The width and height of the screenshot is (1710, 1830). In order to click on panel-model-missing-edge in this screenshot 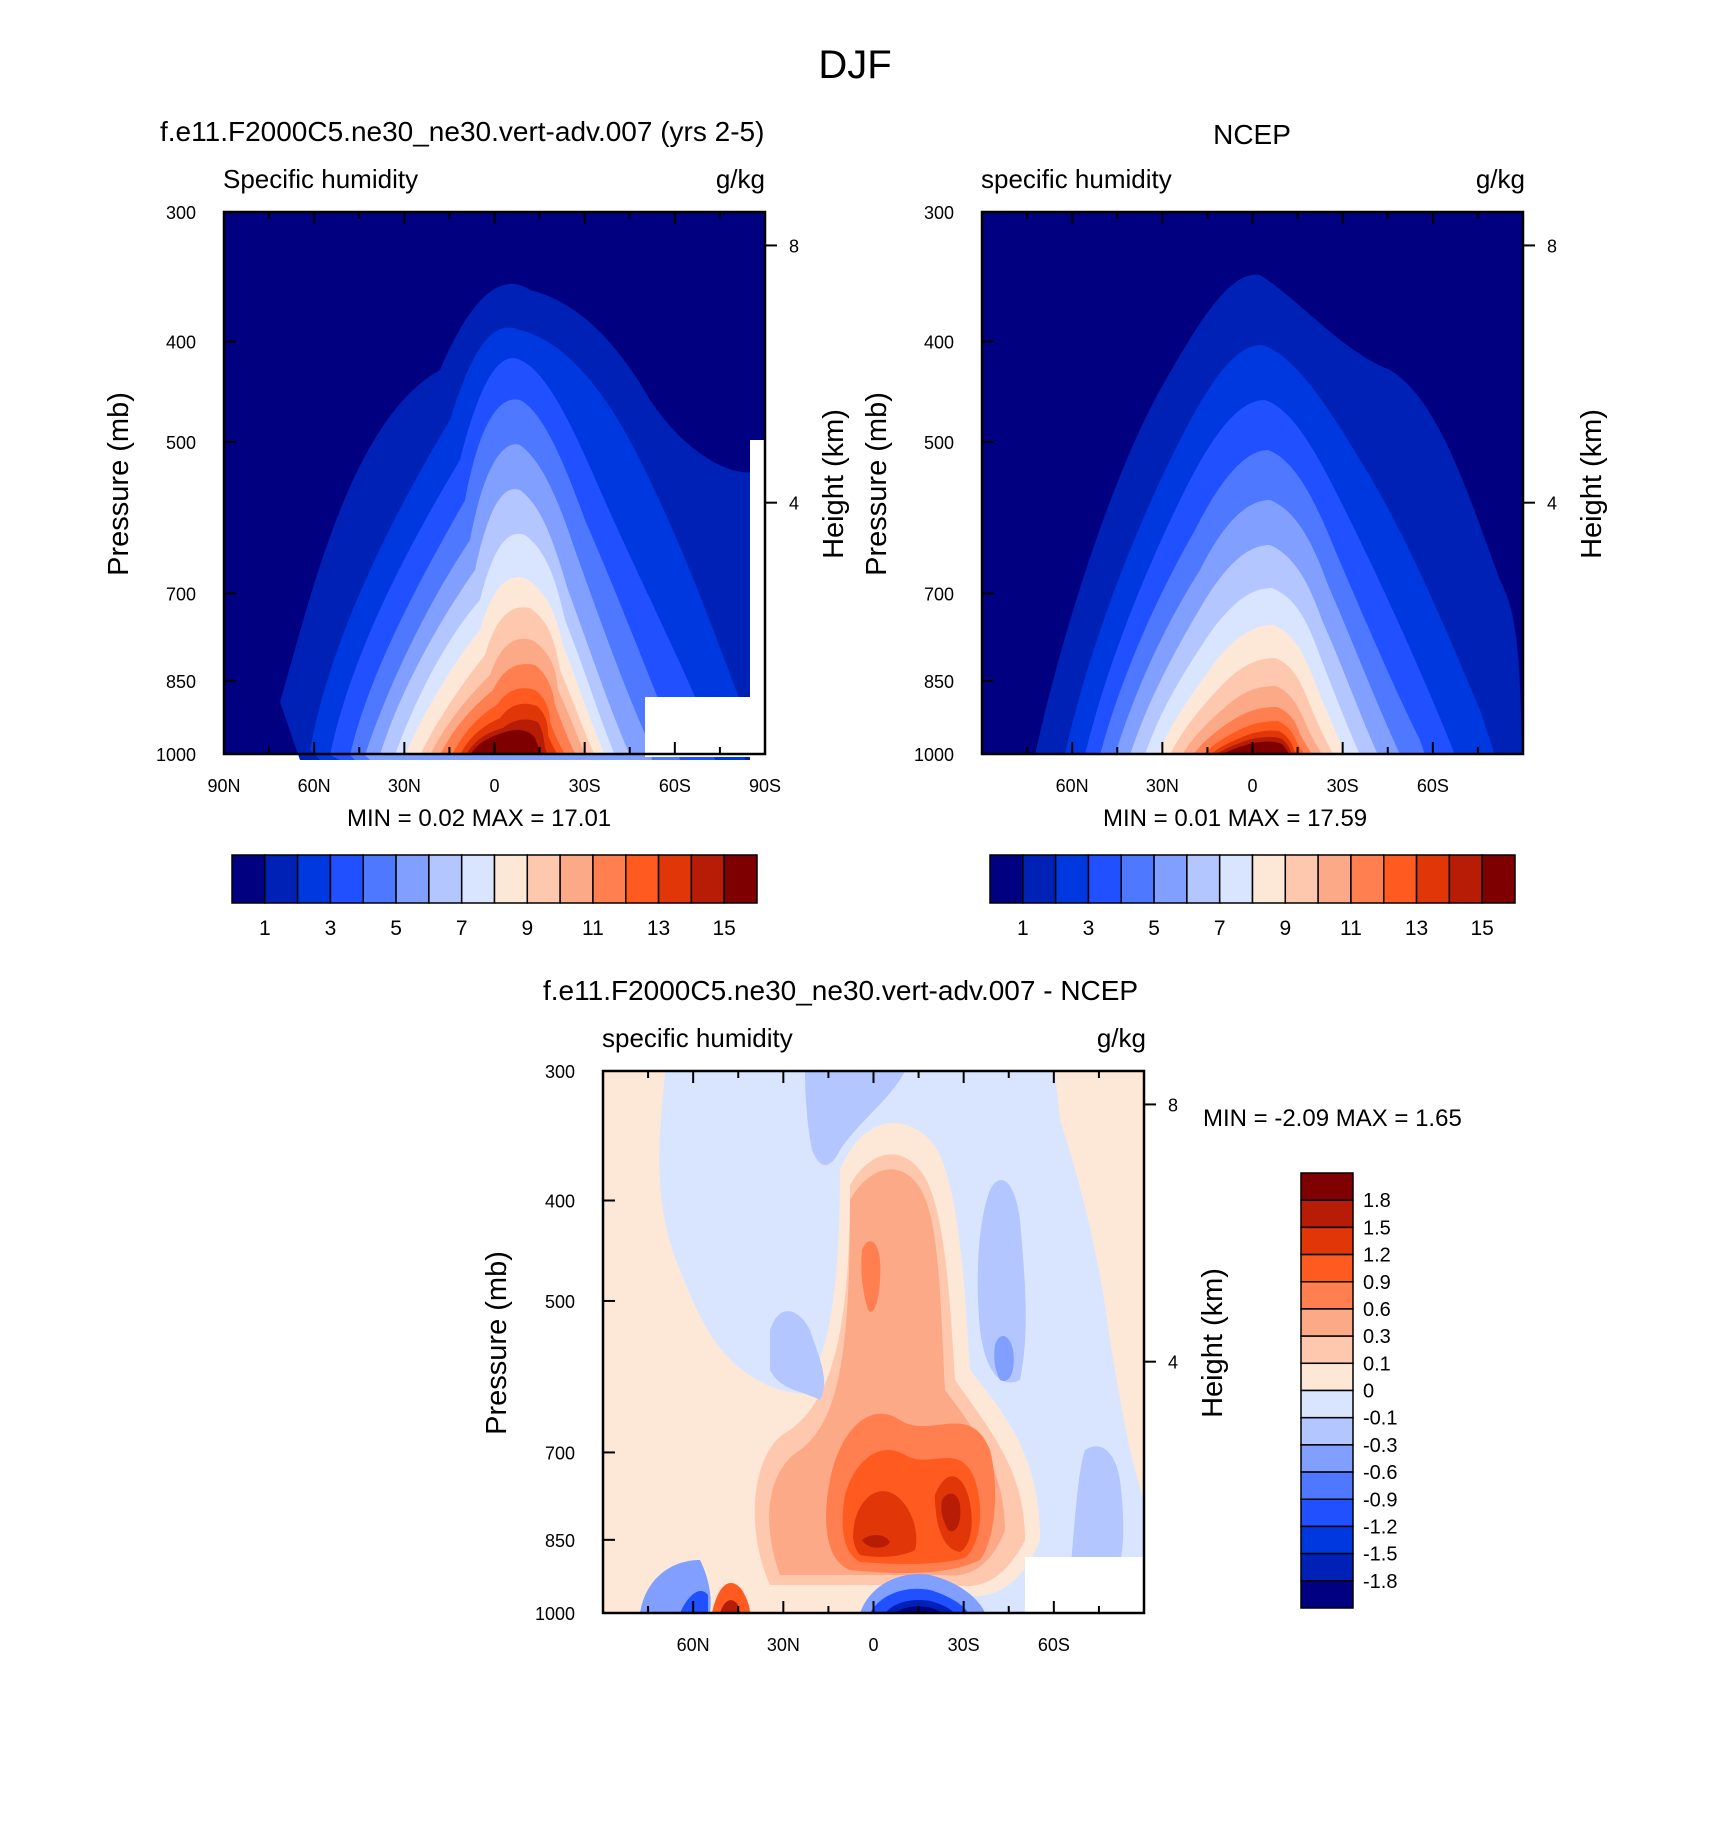, I will do `click(757, 600)`.